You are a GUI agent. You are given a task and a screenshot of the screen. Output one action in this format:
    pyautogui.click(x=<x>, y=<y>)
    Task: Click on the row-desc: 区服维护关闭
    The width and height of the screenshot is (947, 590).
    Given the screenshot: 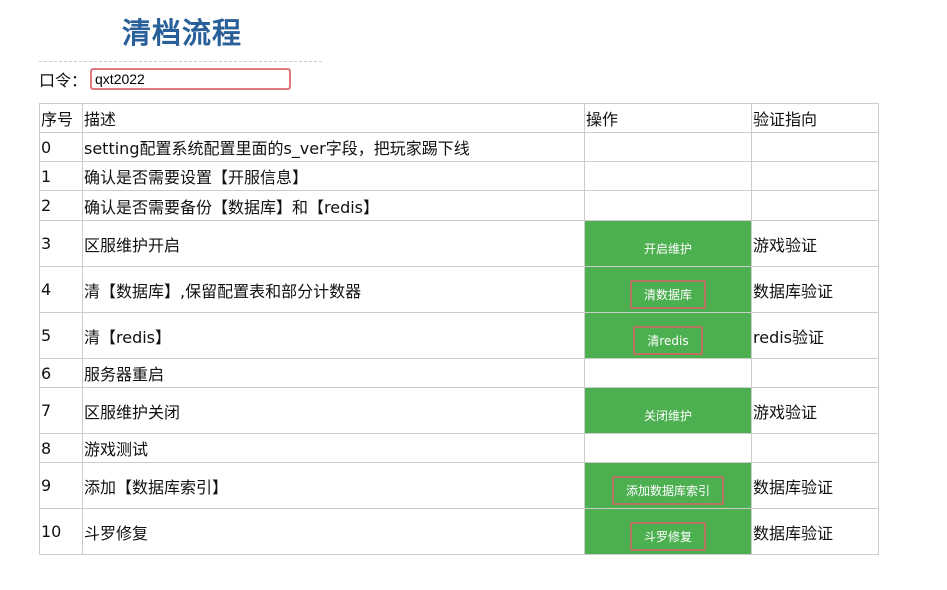 What is the action you would take?
    pyautogui.click(x=333, y=410)
    